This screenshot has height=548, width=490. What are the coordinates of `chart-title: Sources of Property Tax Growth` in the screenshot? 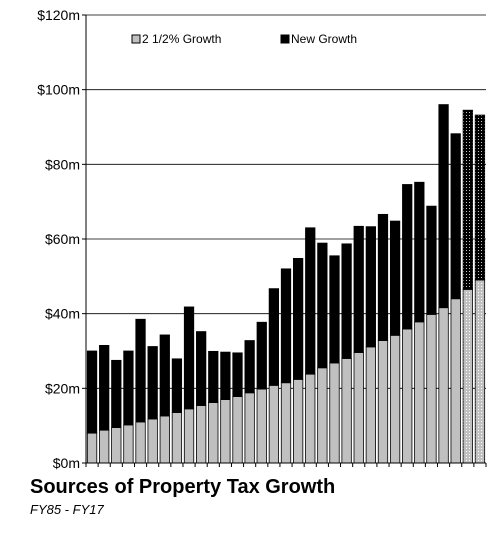 It's located at (183, 487).